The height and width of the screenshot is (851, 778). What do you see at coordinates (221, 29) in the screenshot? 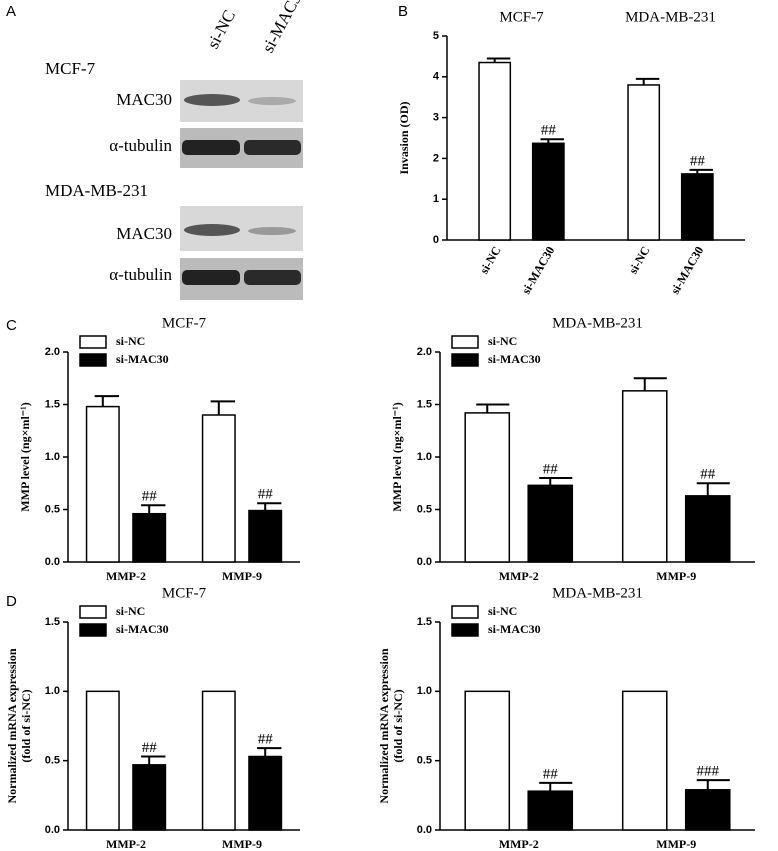
I see `blot-column: si-NC` at bounding box center [221, 29].